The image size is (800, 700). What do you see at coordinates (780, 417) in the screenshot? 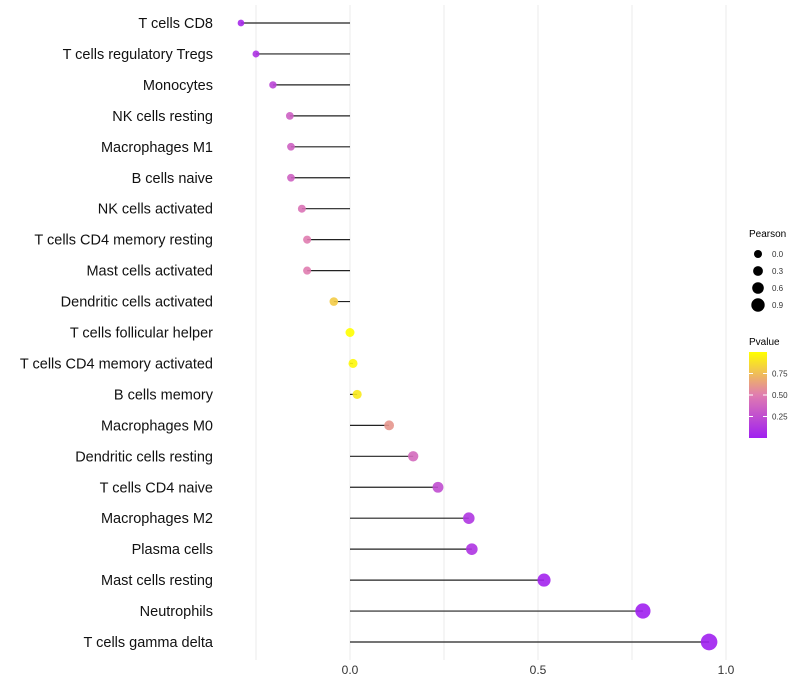
I see `legend-color-label: 0.25` at bounding box center [780, 417].